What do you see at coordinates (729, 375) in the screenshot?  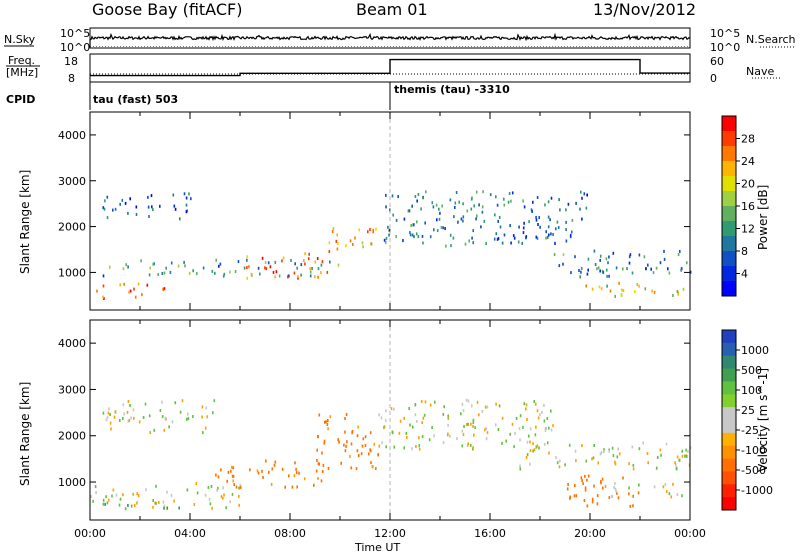 I see `velocity-colorbar-swatch` at bounding box center [729, 375].